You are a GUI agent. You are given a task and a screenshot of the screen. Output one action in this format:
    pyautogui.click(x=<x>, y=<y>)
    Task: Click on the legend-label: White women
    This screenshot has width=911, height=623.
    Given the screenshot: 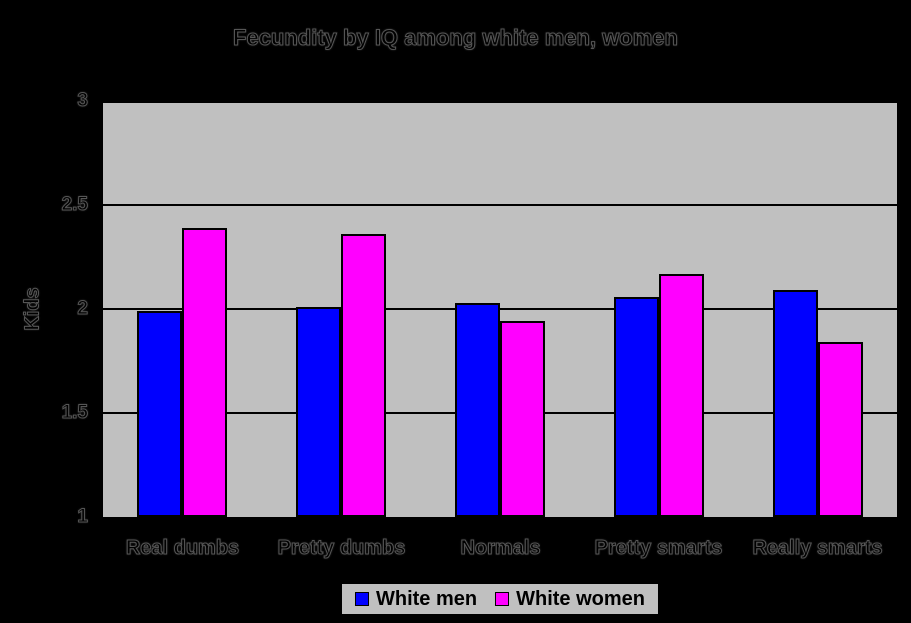 What is the action you would take?
    pyautogui.click(x=581, y=599)
    